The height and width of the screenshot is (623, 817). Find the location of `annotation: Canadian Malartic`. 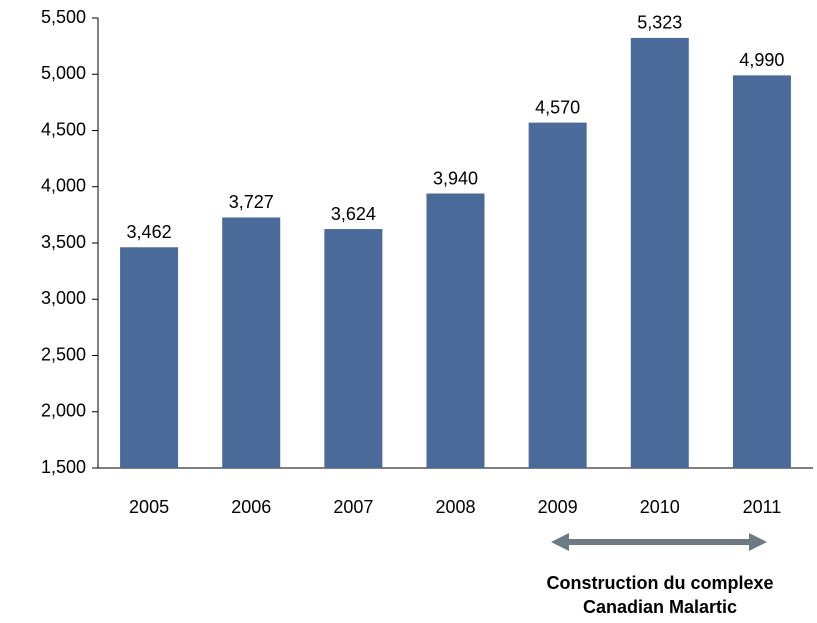

annotation: Canadian Malartic is located at coordinates (660, 607).